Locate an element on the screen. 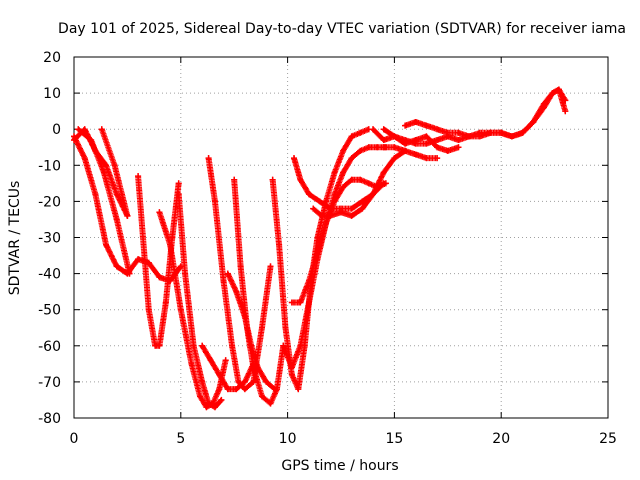  y-tick-label: -70 is located at coordinates (49, 383).